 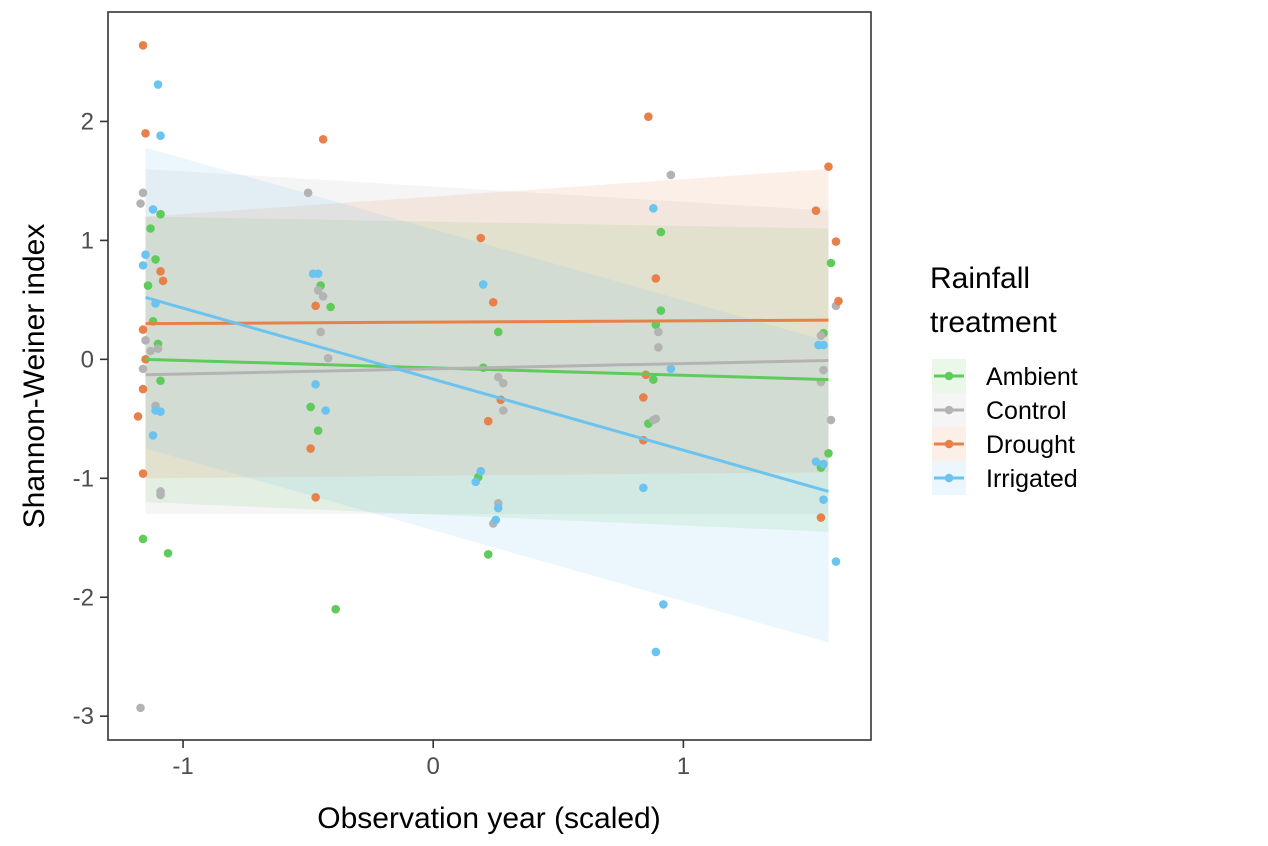 I want to click on legend-label-ambient: Ambient, so click(x=1032, y=377).